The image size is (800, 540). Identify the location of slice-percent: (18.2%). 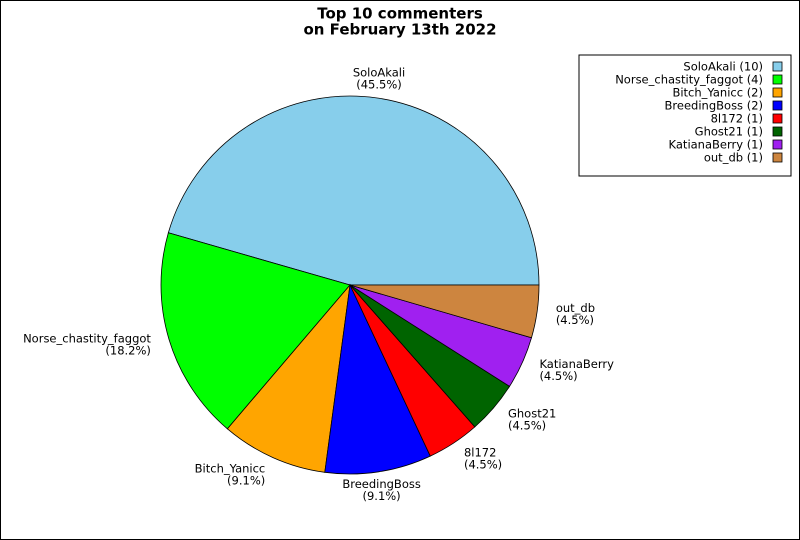
(128, 350).